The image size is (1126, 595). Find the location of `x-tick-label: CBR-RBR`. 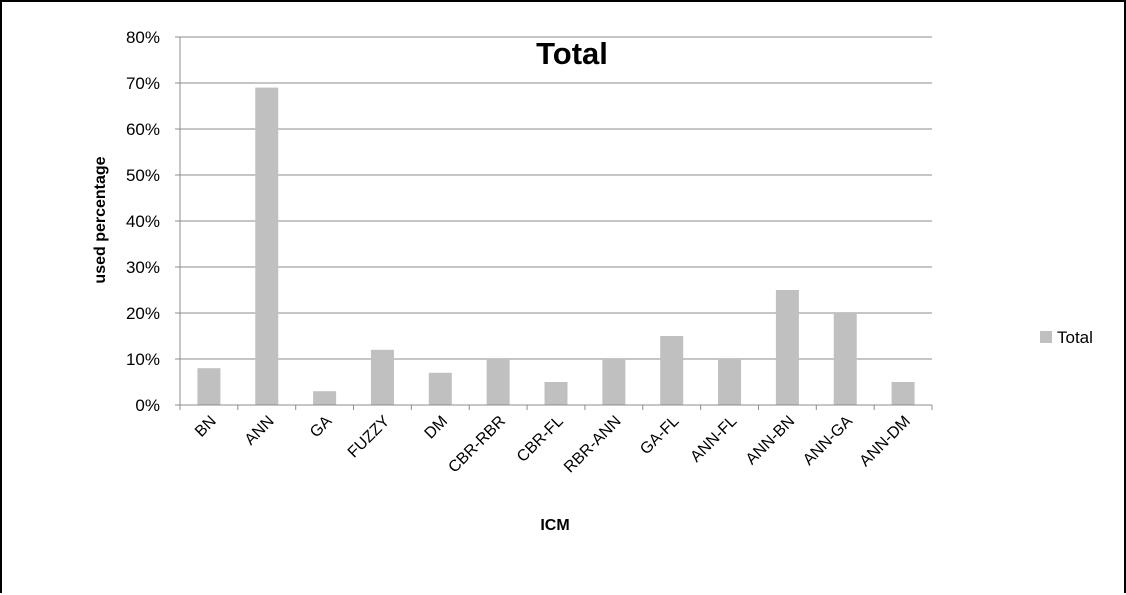

x-tick-label: CBR-RBR is located at coordinates (477, 445).